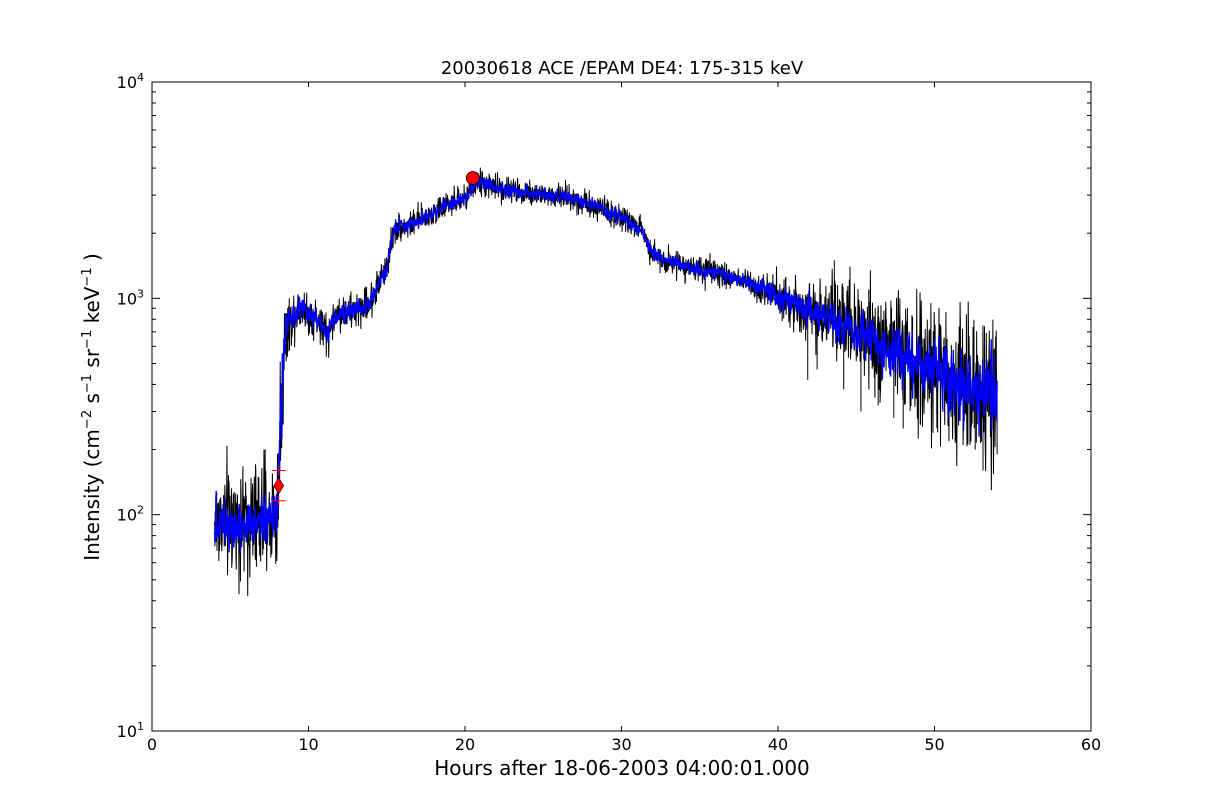 This screenshot has height=812, width=1212. Describe the element at coordinates (375, 338) in the screenshot. I see `marker-layer` at that location.